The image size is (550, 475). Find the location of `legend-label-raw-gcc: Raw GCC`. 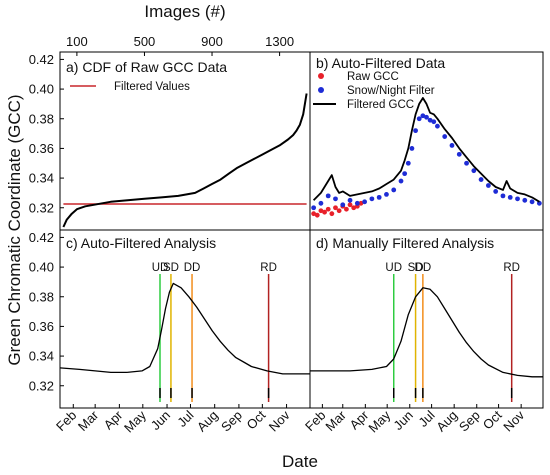

legend-label-raw-gcc: Raw GCC is located at coordinates (373, 77).